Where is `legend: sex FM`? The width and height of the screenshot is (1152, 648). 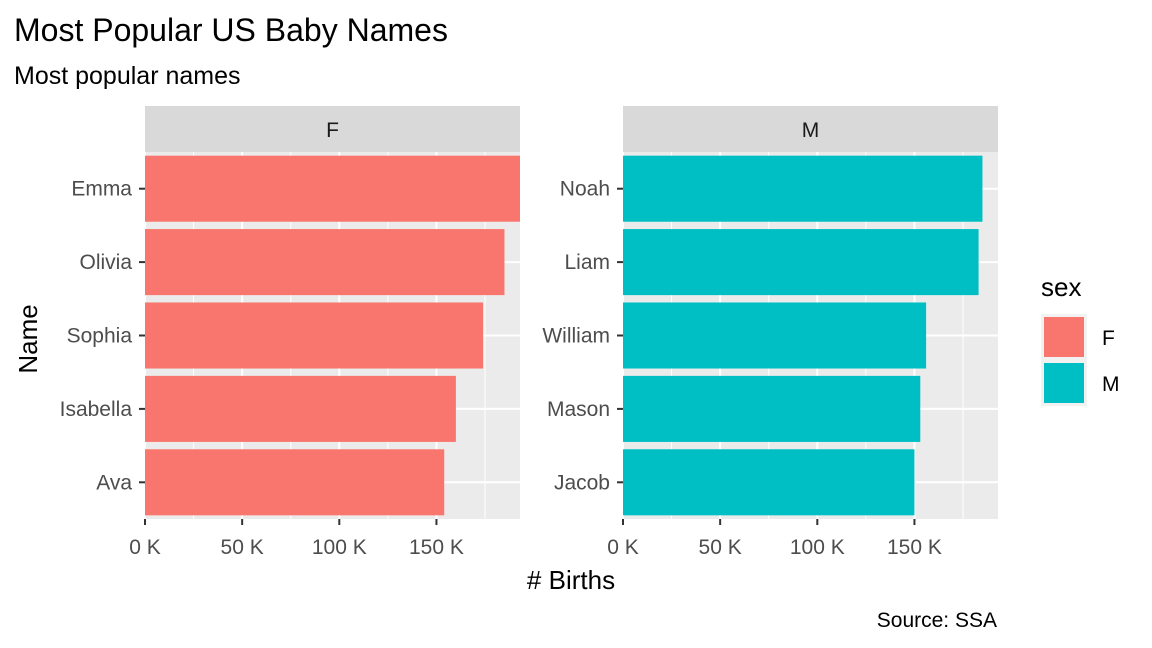 legend: sex FM is located at coordinates (1080, 339).